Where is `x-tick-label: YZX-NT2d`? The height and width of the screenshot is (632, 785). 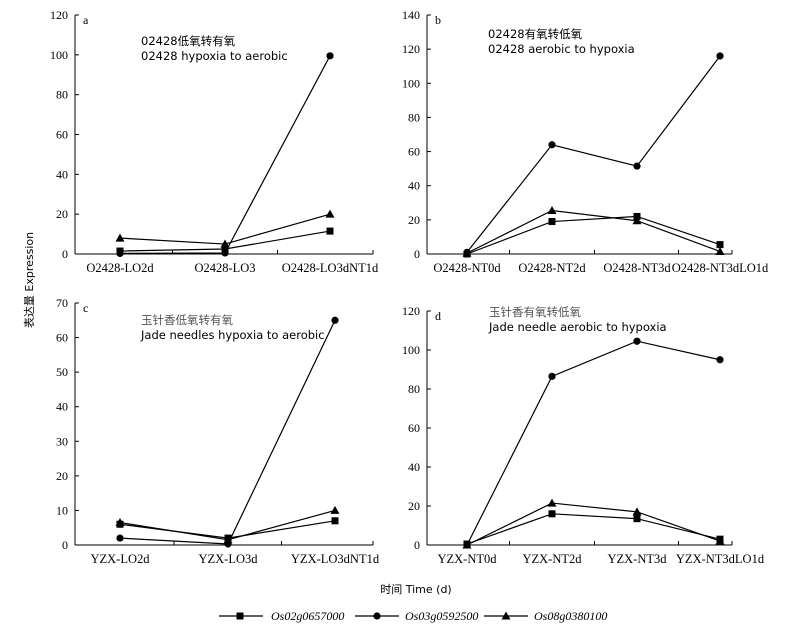 x-tick-label: YZX-NT2d is located at coordinates (552, 559).